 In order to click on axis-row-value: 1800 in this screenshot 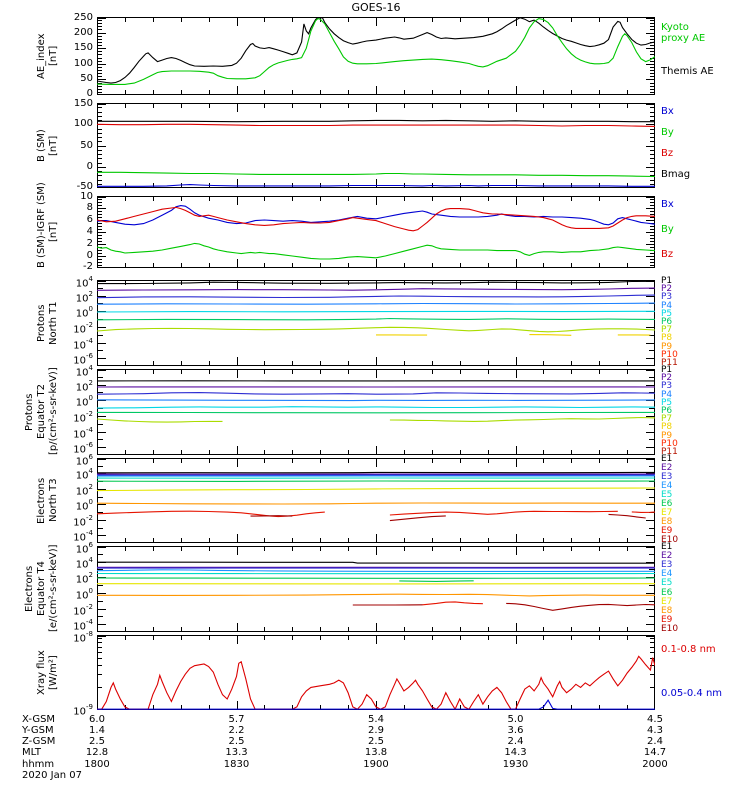, I will do `click(97, 764)`.